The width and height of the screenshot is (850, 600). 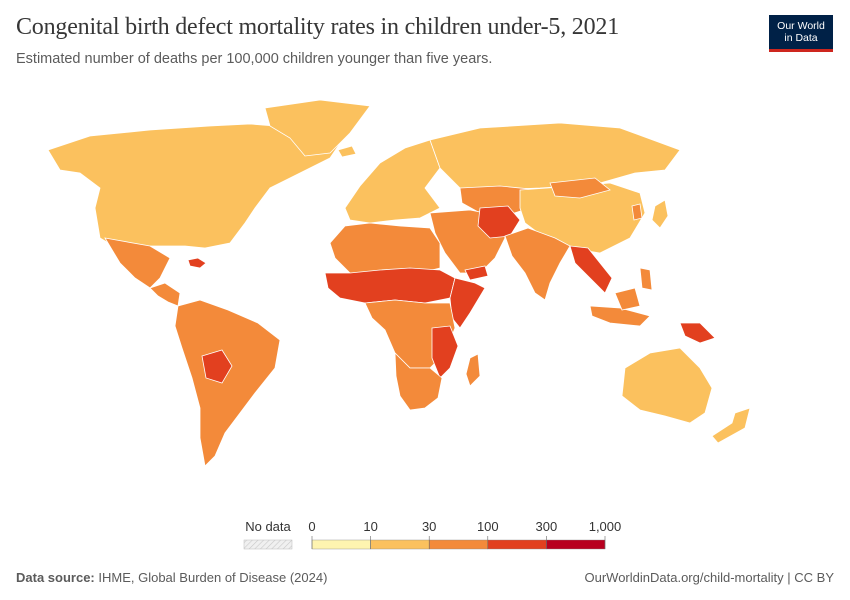 What do you see at coordinates (429, 526) in the screenshot?
I see `legend-tick-label: 30` at bounding box center [429, 526].